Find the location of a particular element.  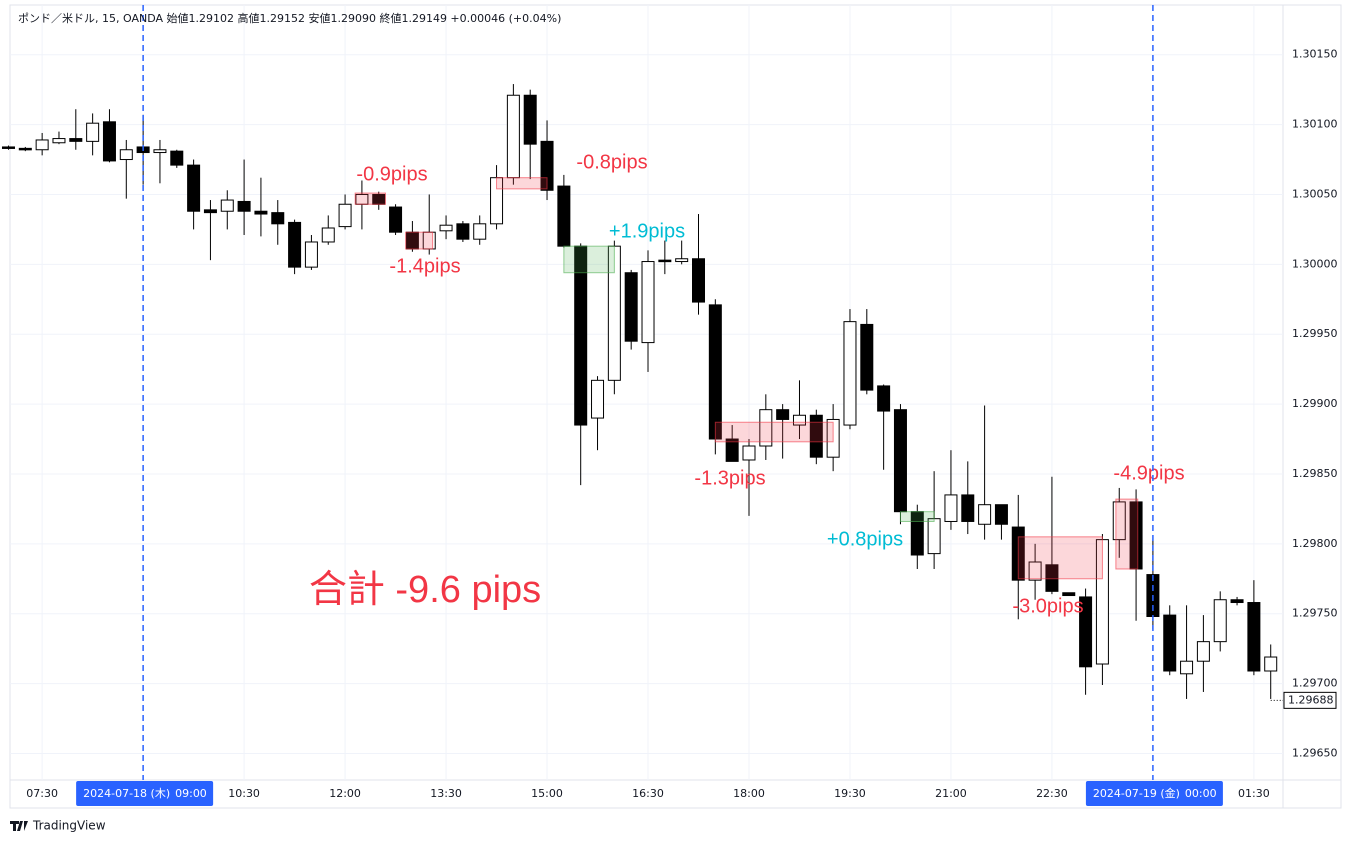

x-tick-label: 18:00 is located at coordinates (749, 793).